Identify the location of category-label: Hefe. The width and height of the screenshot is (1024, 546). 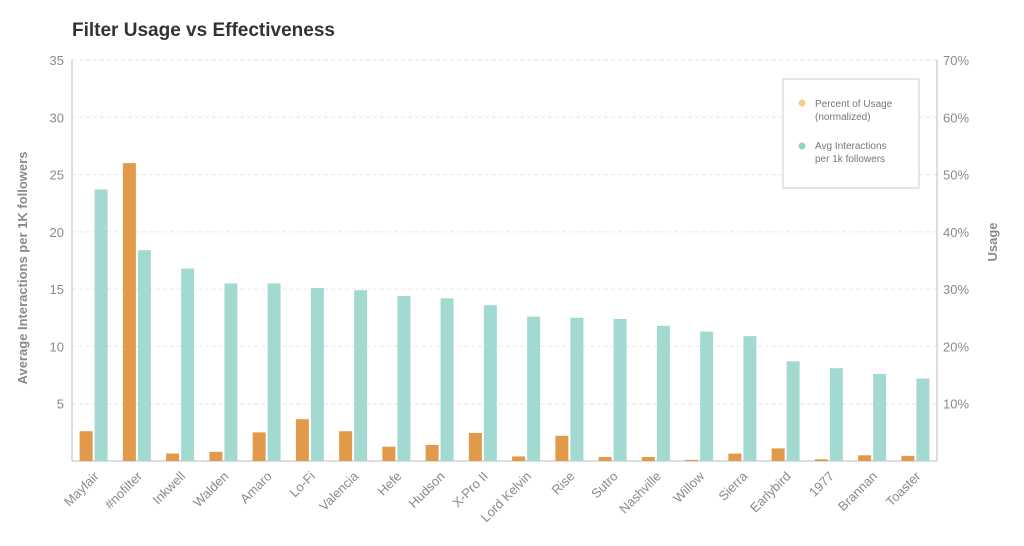
(389, 484).